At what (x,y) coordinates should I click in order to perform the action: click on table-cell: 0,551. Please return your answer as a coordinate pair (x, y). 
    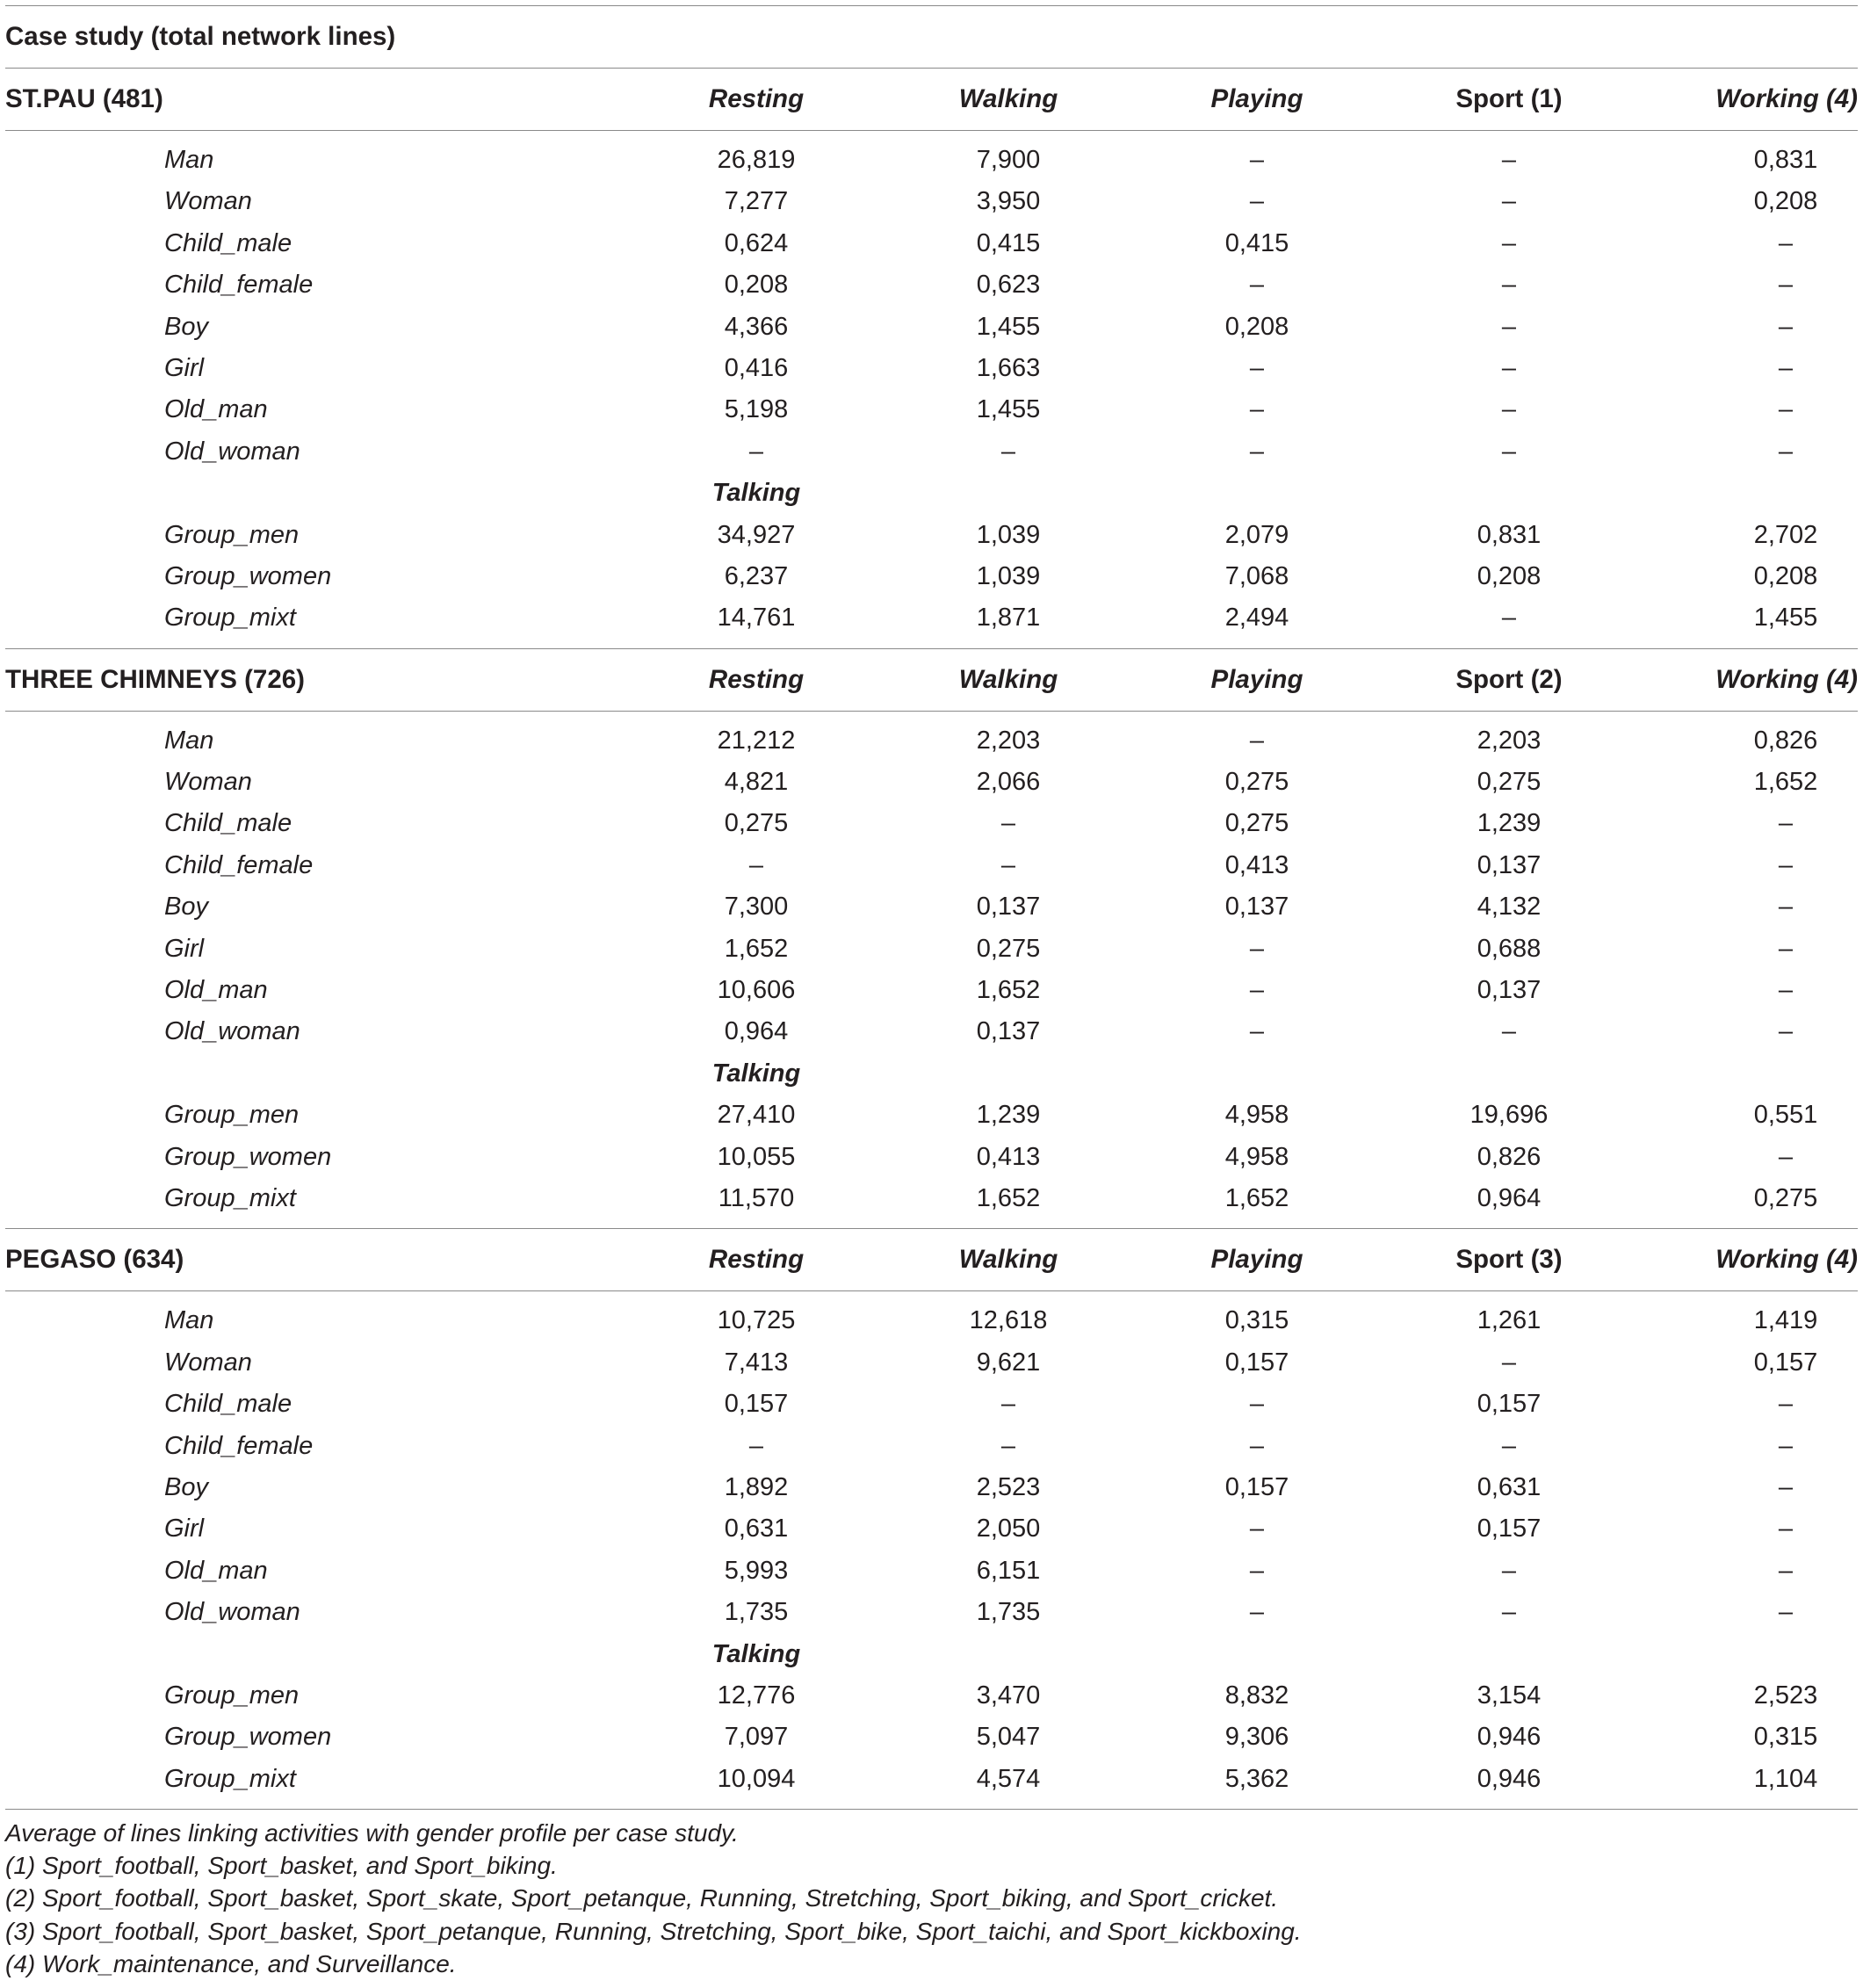
    Looking at the image, I should click on (1785, 1115).